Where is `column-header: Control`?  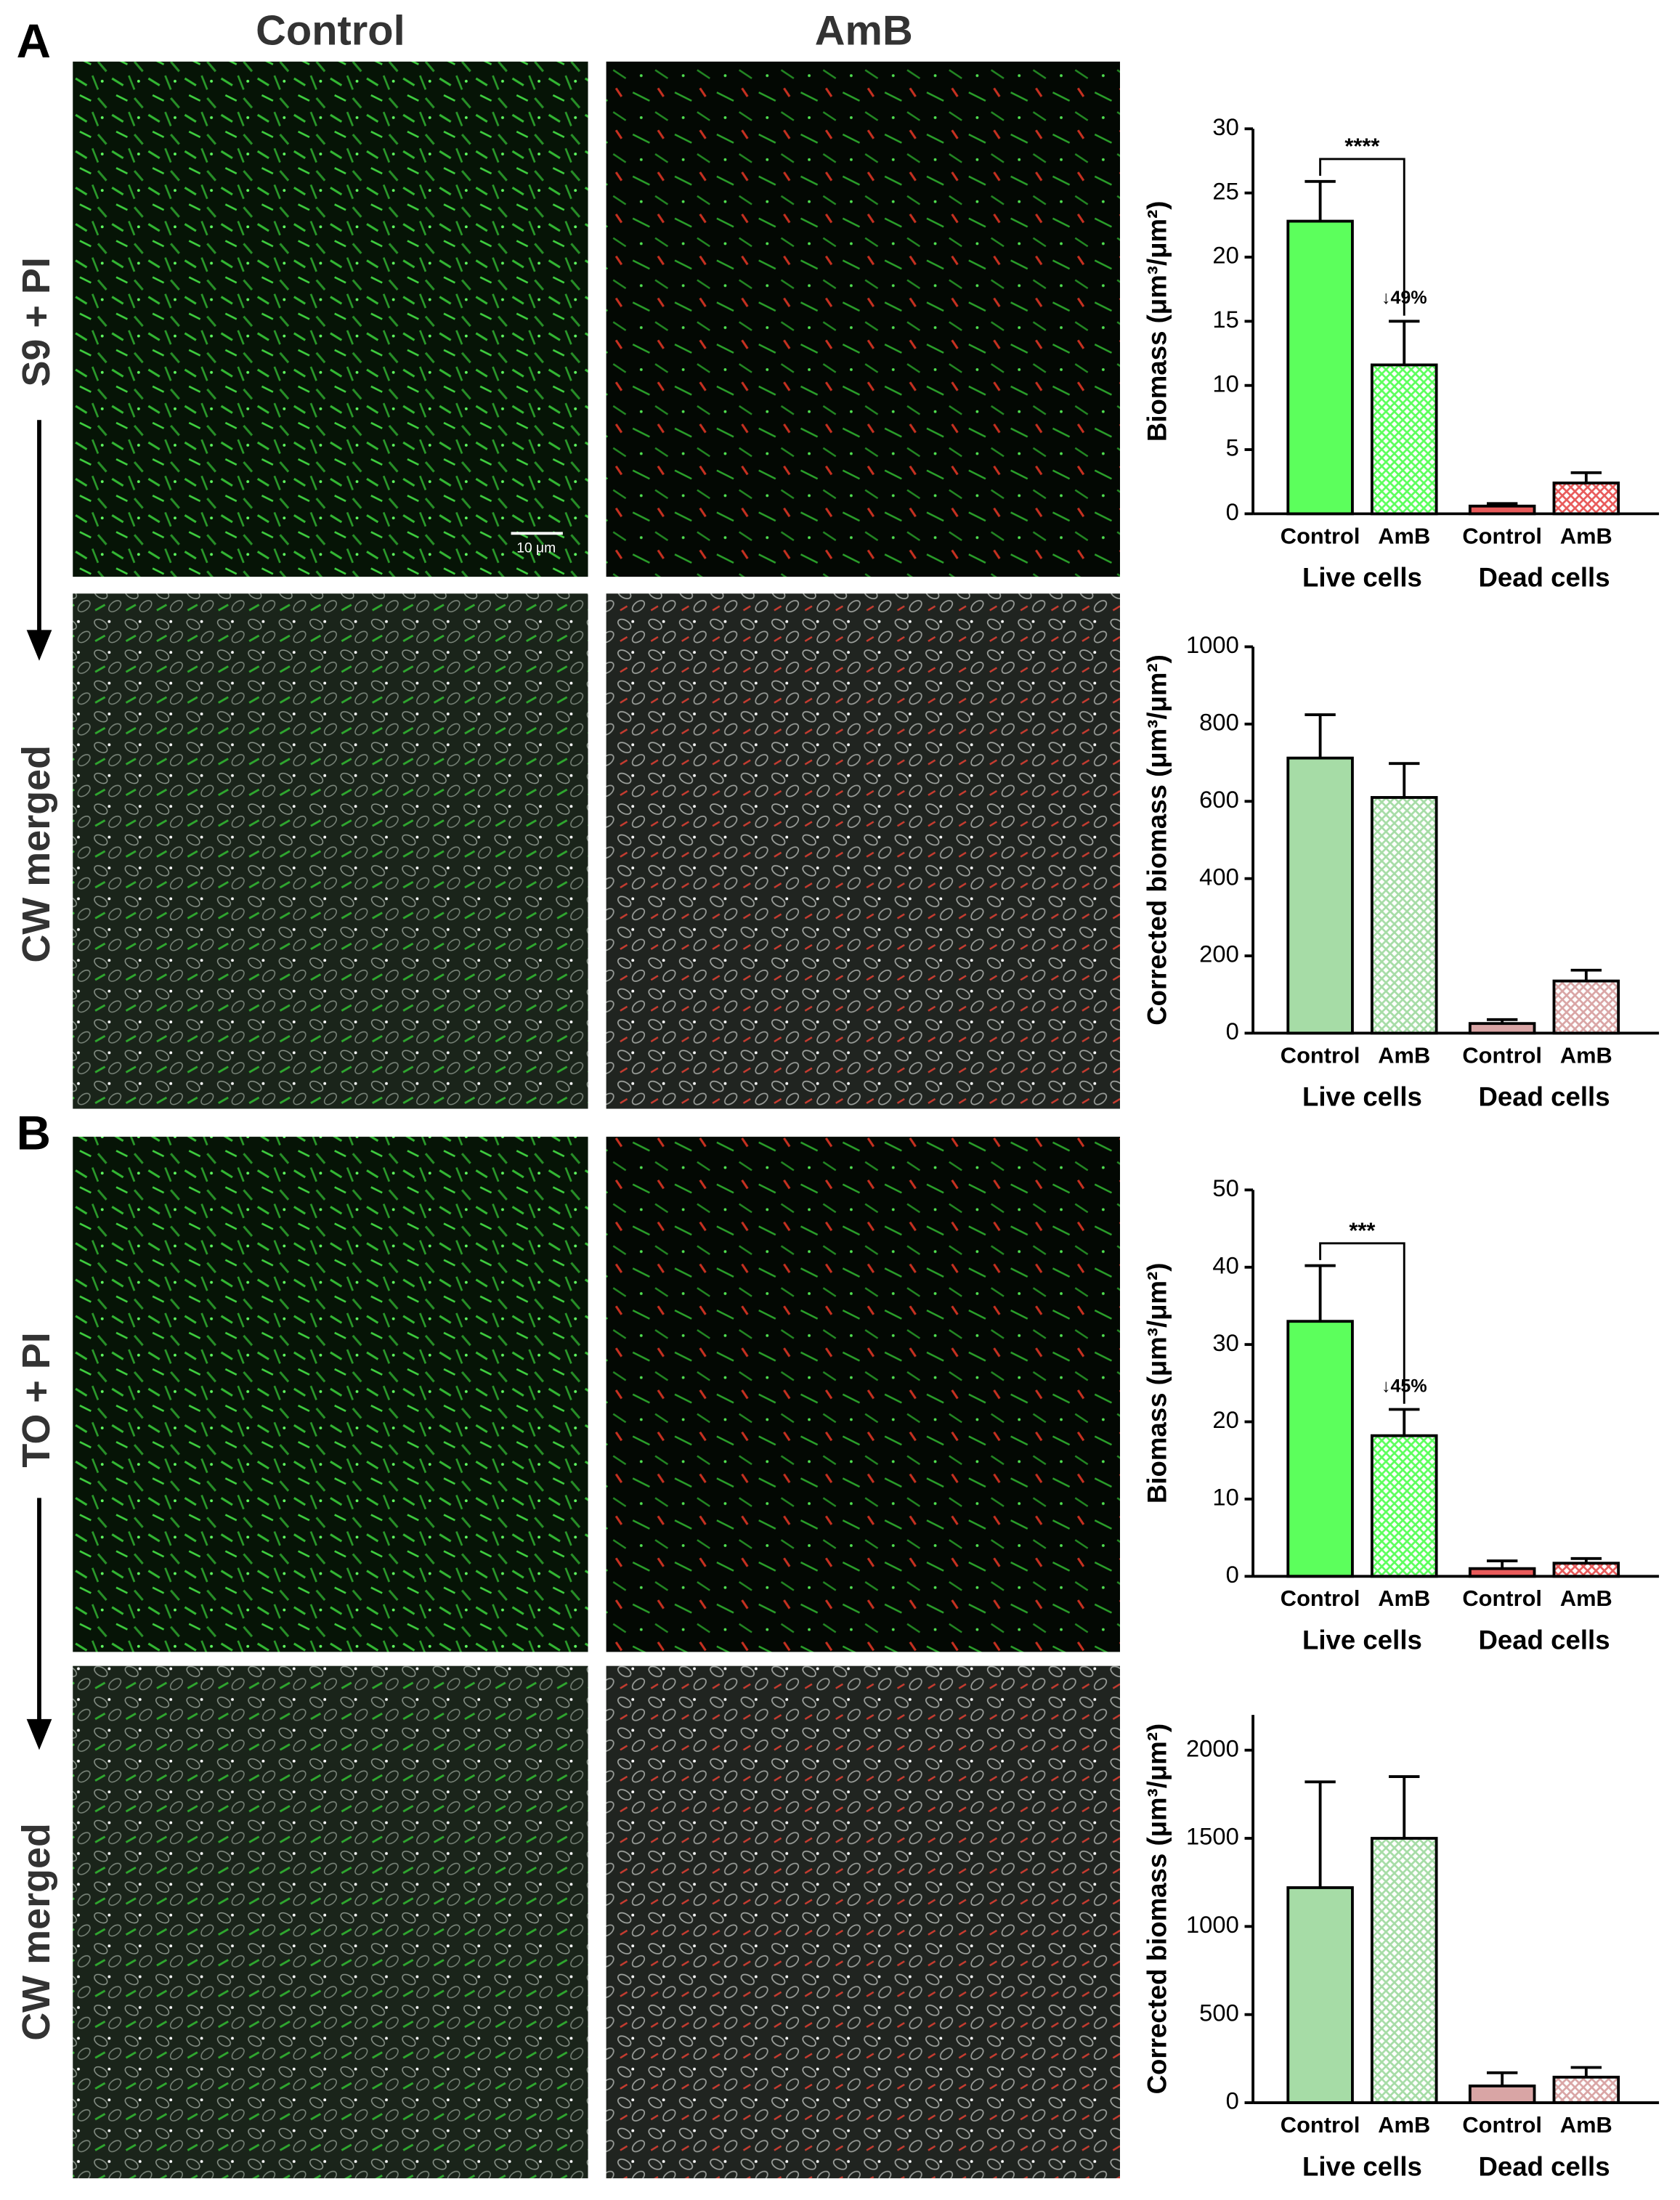 column-header: Control is located at coordinates (330, 31).